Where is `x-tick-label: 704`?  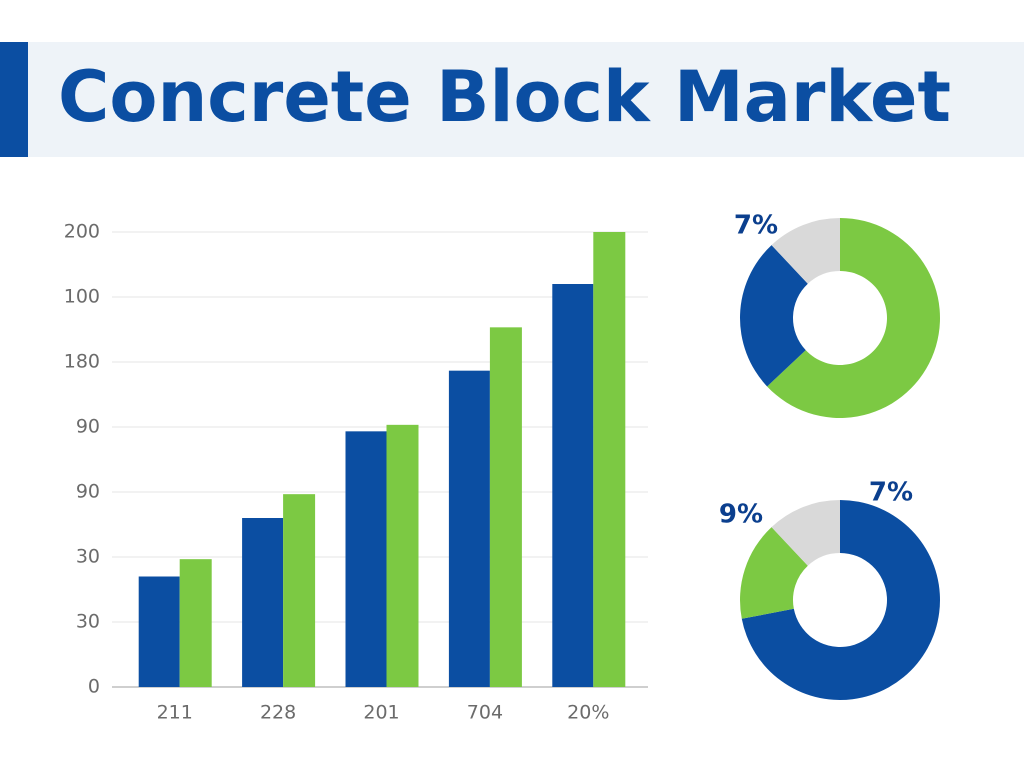
x-tick-label: 704 is located at coordinates (485, 713).